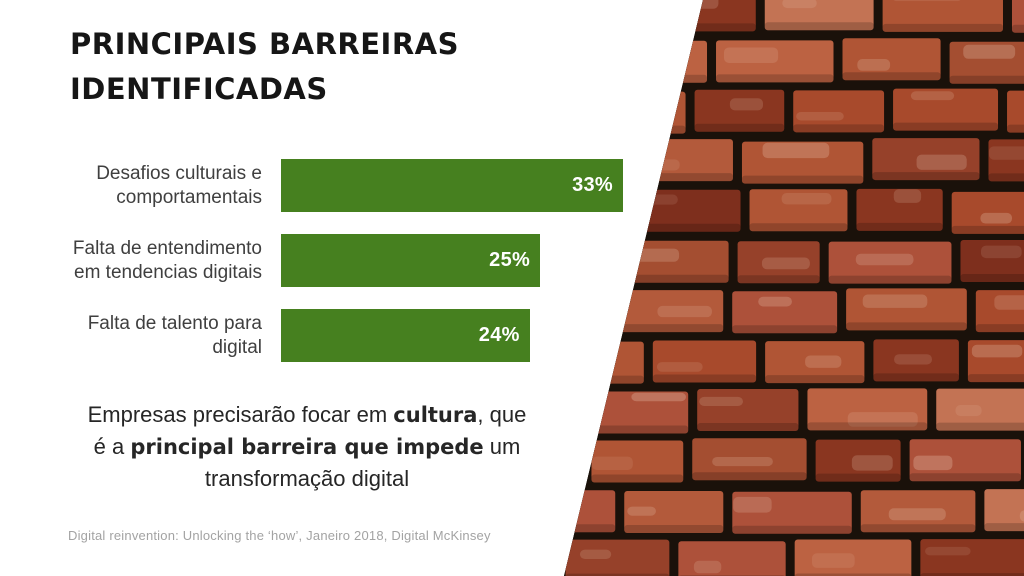  I want to click on callout-segment: é a, so click(112, 446).